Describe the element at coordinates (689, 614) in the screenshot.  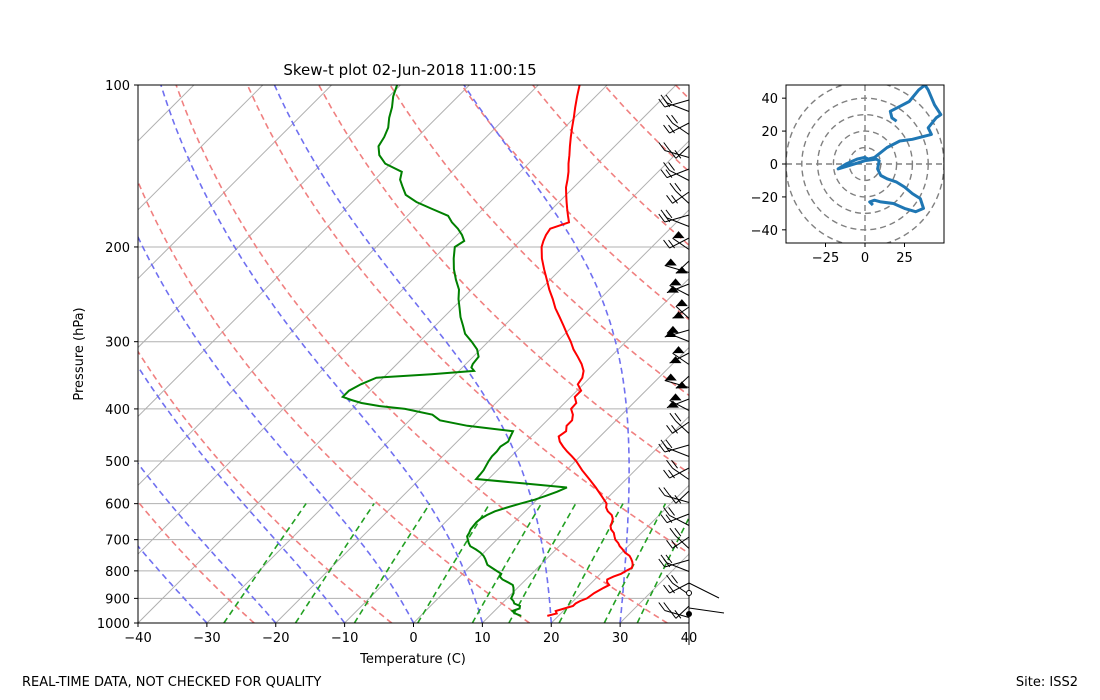
I see `calm-wind-circle` at that location.